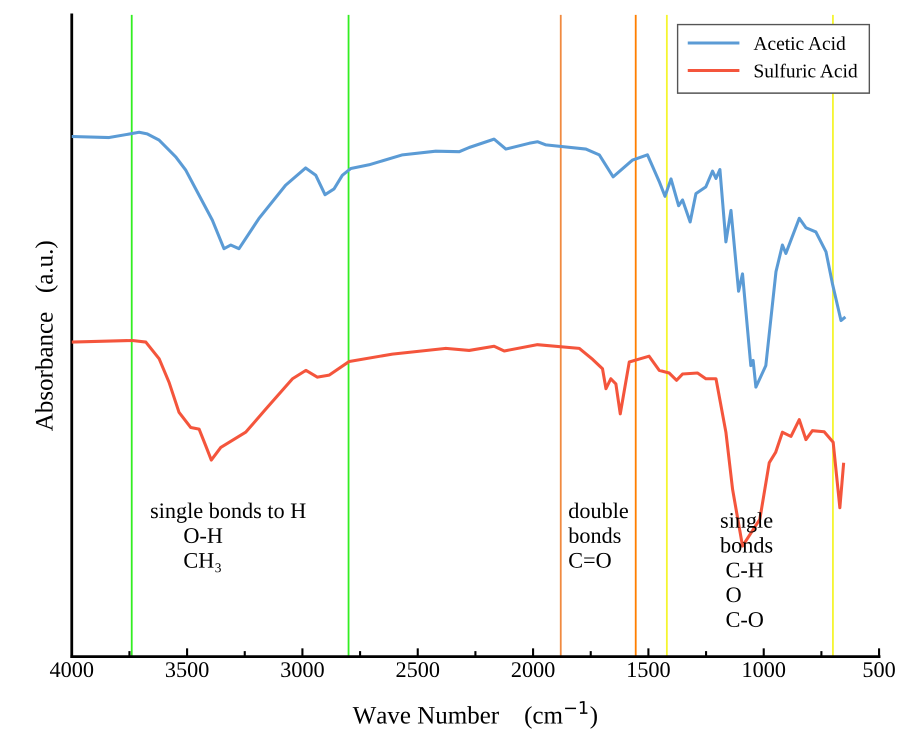 This screenshot has width=897, height=742. I want to click on x-tick-label: 1500, so click(649, 670).